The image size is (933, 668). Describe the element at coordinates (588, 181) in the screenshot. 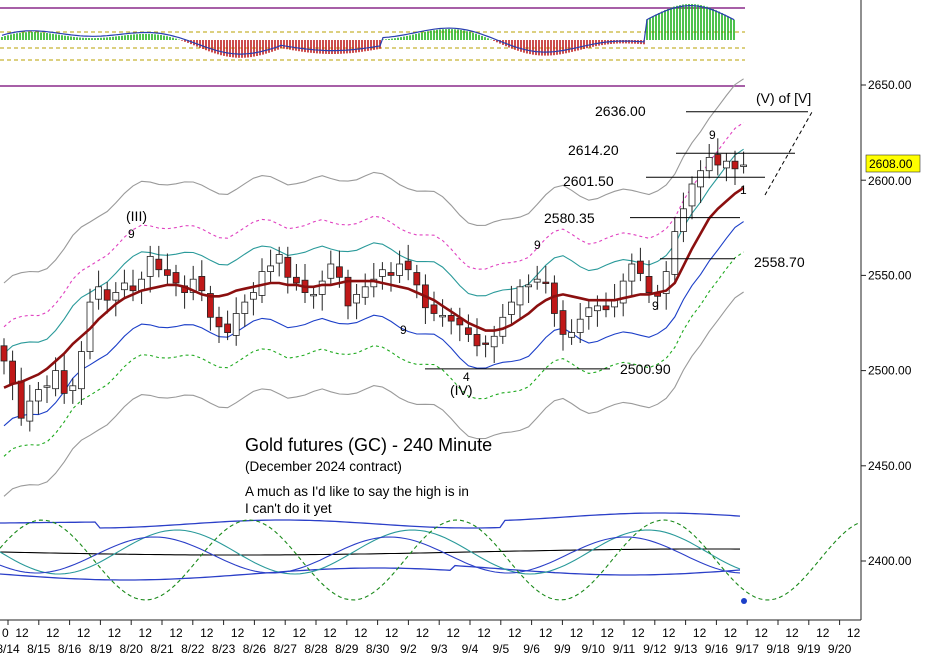

I see `level-label: 2601.50` at that location.